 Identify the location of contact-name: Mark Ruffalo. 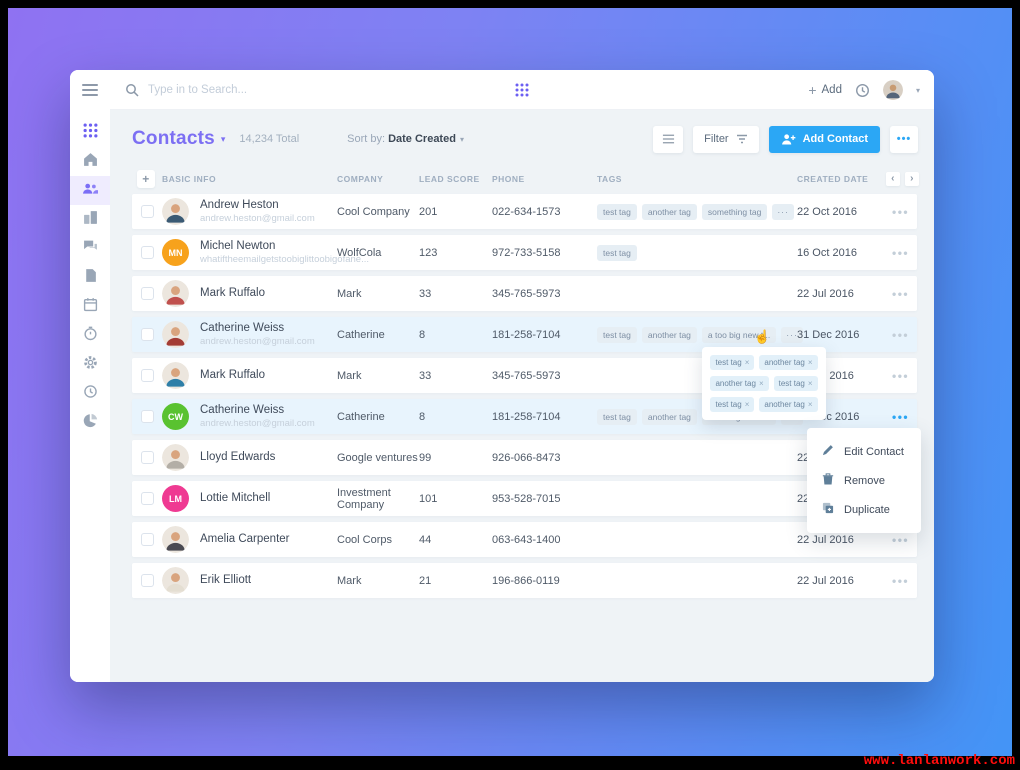
(232, 375).